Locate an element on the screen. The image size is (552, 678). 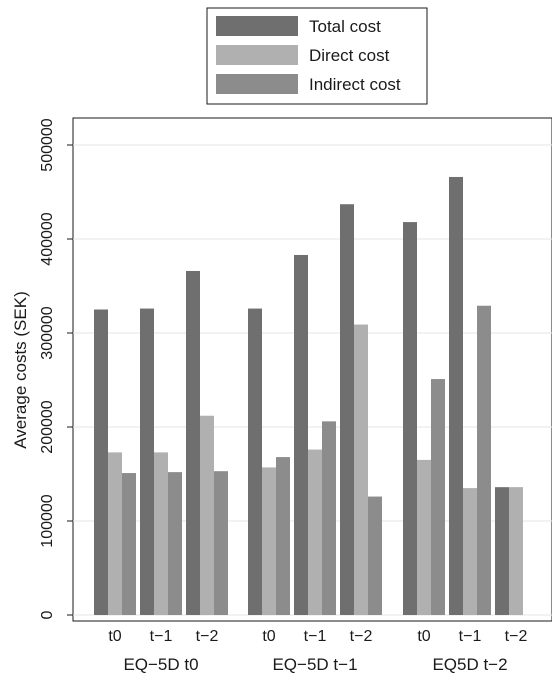
y-tick-label: 100000 is located at coordinates (47, 520).